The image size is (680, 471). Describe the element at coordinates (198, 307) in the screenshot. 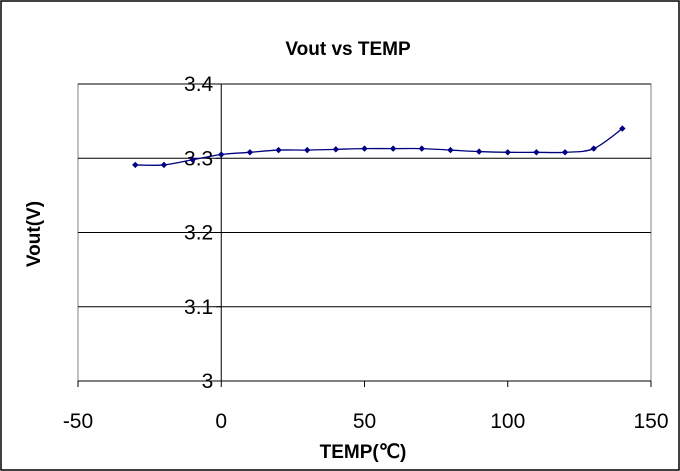

I see `y-tick-label: 3.1` at that location.